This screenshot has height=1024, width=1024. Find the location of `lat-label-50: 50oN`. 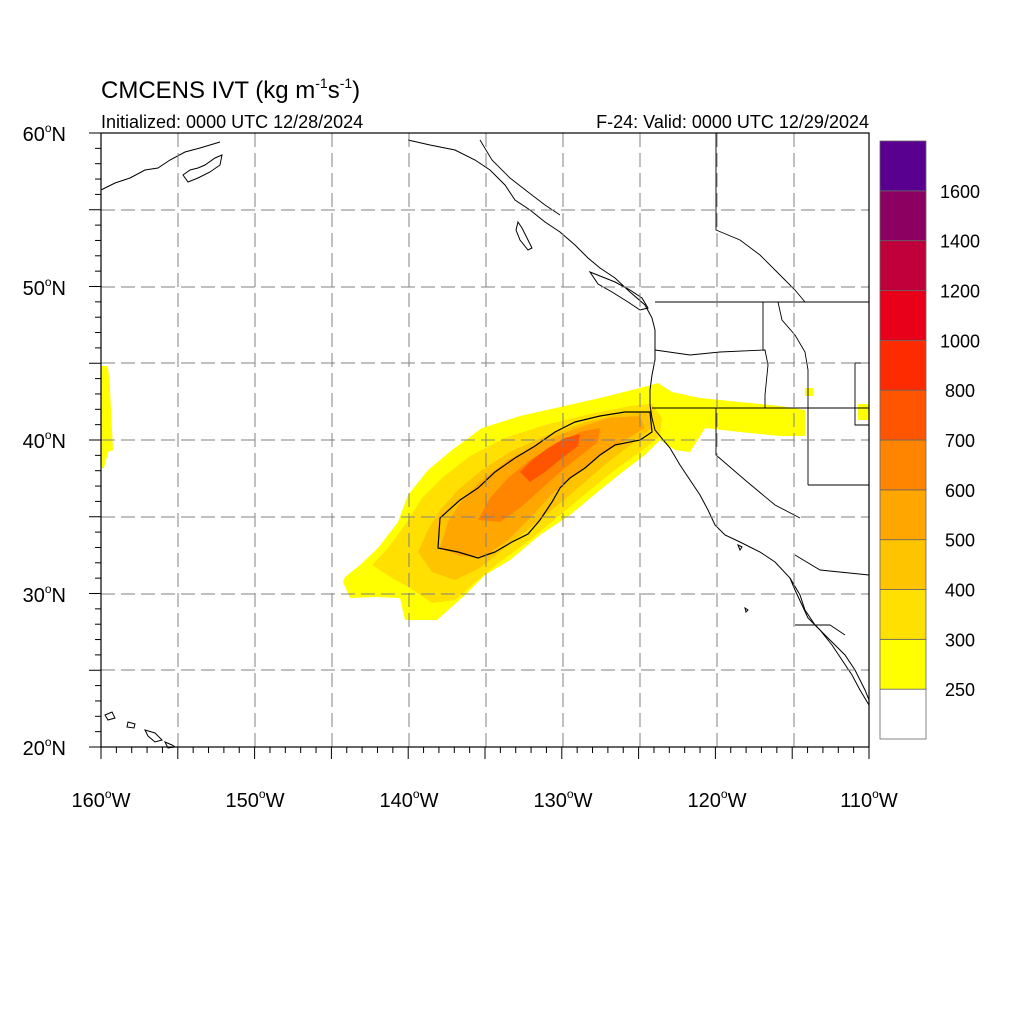

lat-label-50: 50oN is located at coordinates (44, 287).